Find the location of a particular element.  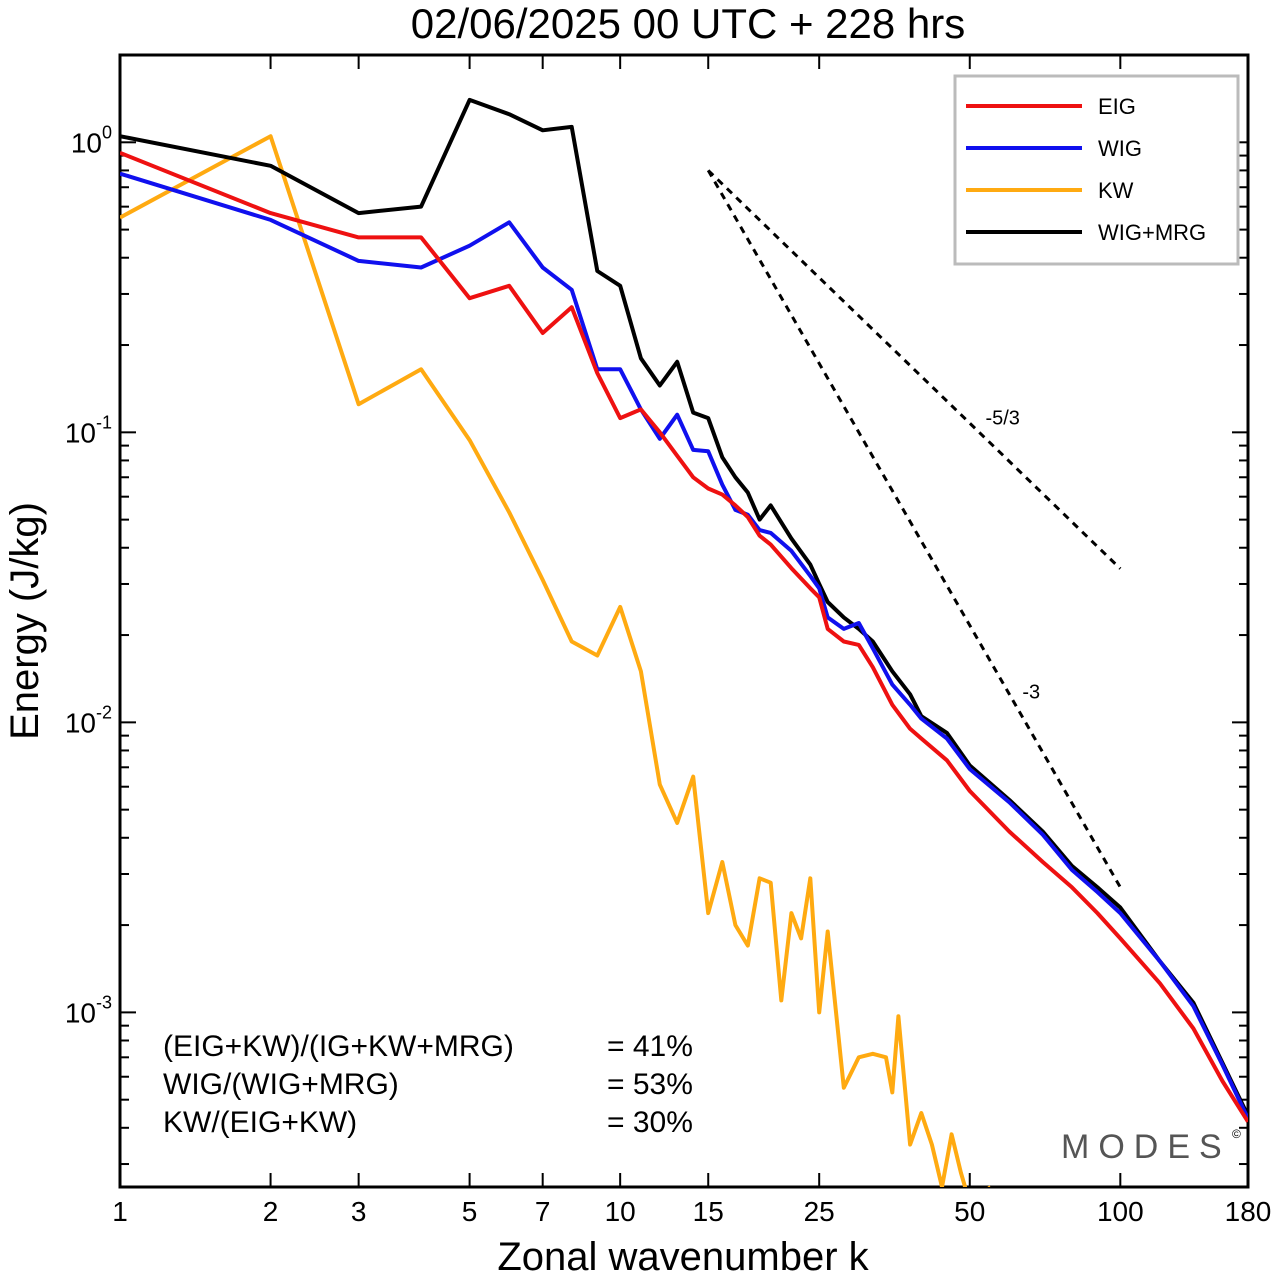

y-tick-label: 10⁻² is located at coordinates (88, 720).